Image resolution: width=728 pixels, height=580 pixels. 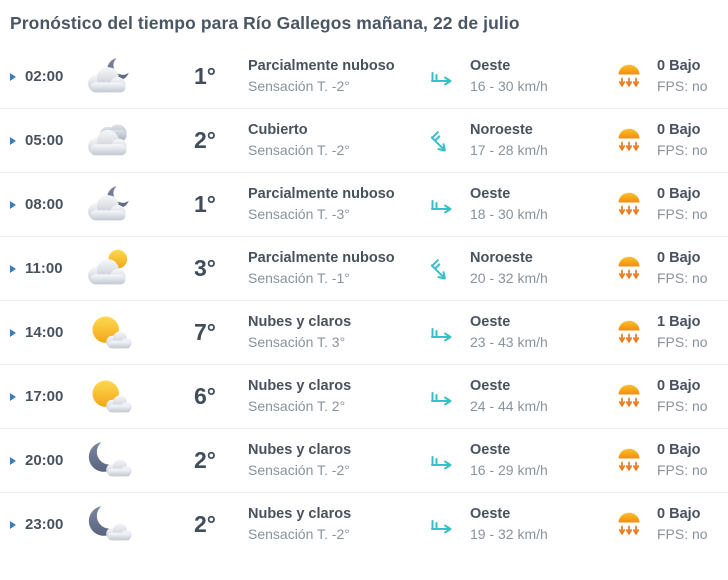 I want to click on condition-cell: Cubierto Sensación T. -2°, so click(x=321, y=140).